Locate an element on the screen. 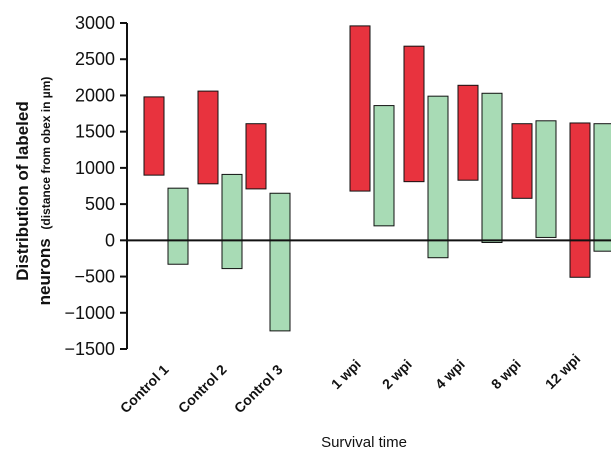 The image size is (611, 455). x-category-label: Control 2 is located at coordinates (202, 388).